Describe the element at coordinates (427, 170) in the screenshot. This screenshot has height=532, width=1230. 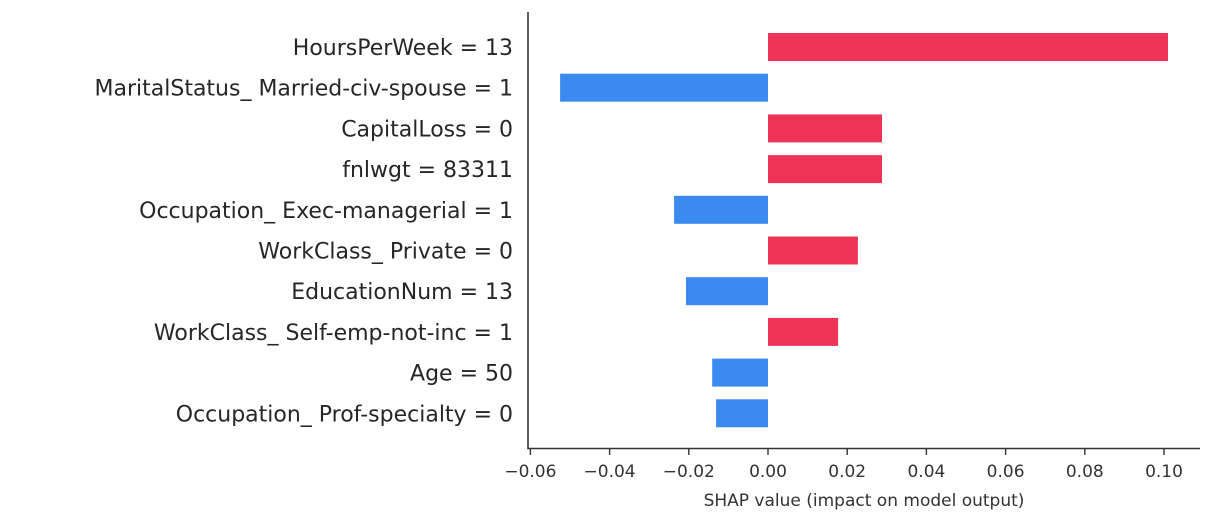
I see `y-tick-label: fnlwgt = 83311` at that location.